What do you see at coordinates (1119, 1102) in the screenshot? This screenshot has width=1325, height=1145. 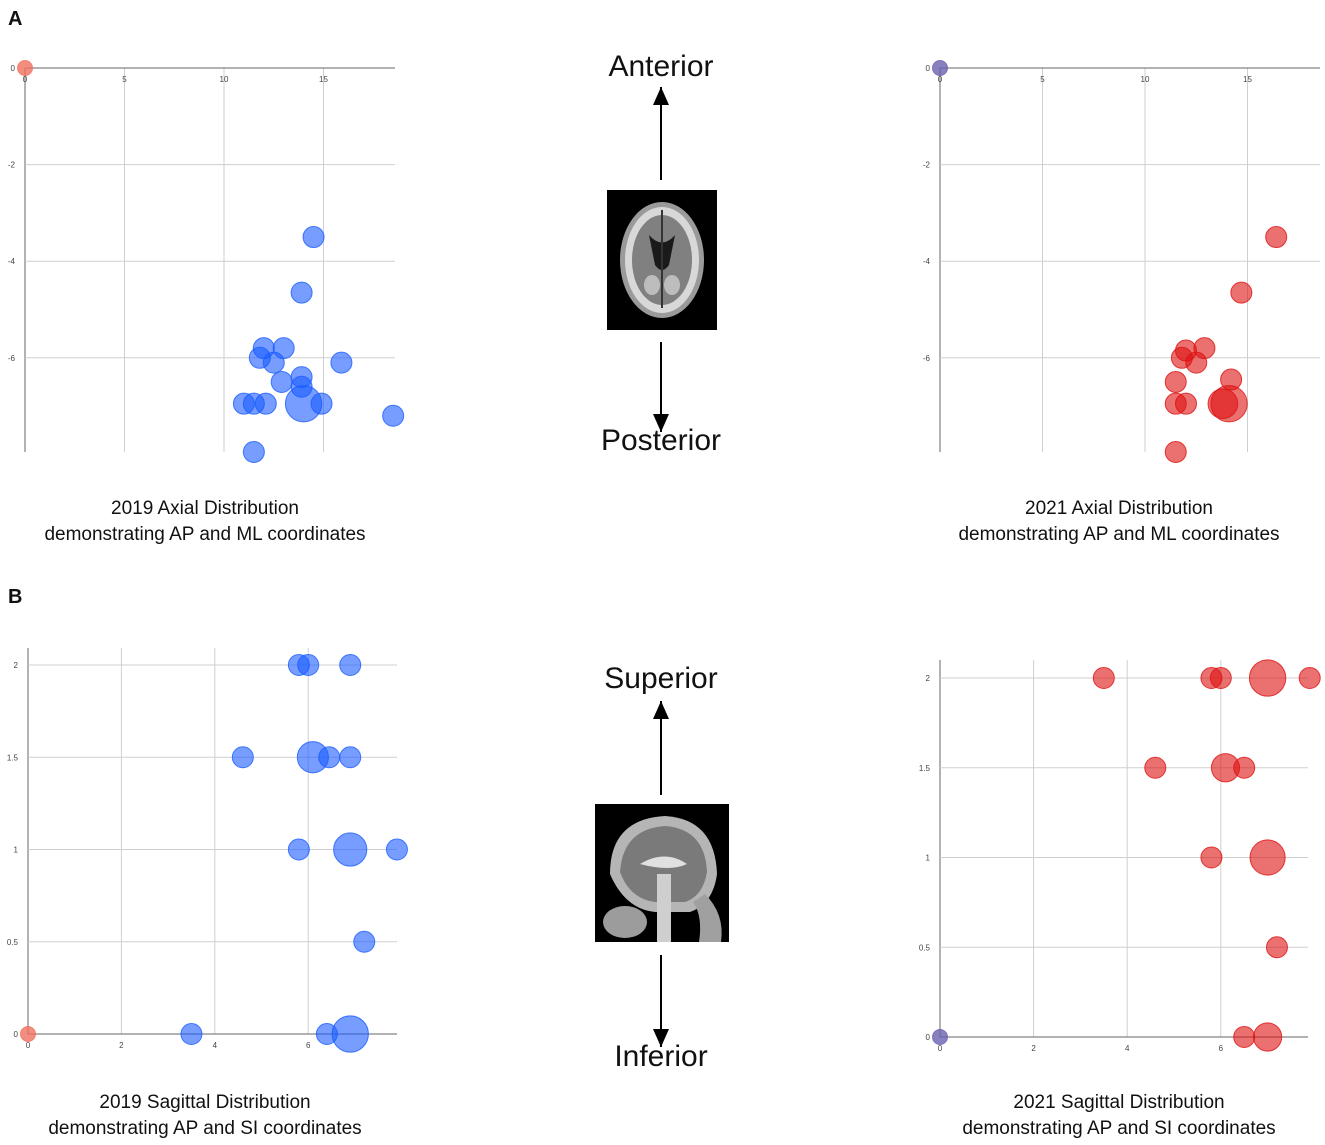 I see `caption-line-1: 2021 Sagittal Distribution` at bounding box center [1119, 1102].